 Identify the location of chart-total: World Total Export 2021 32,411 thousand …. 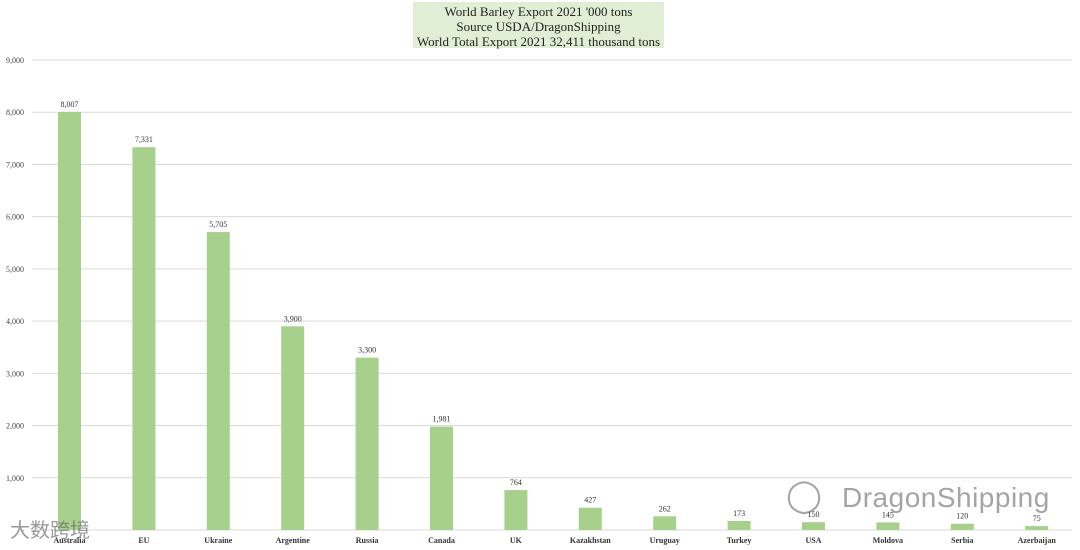
(538, 41).